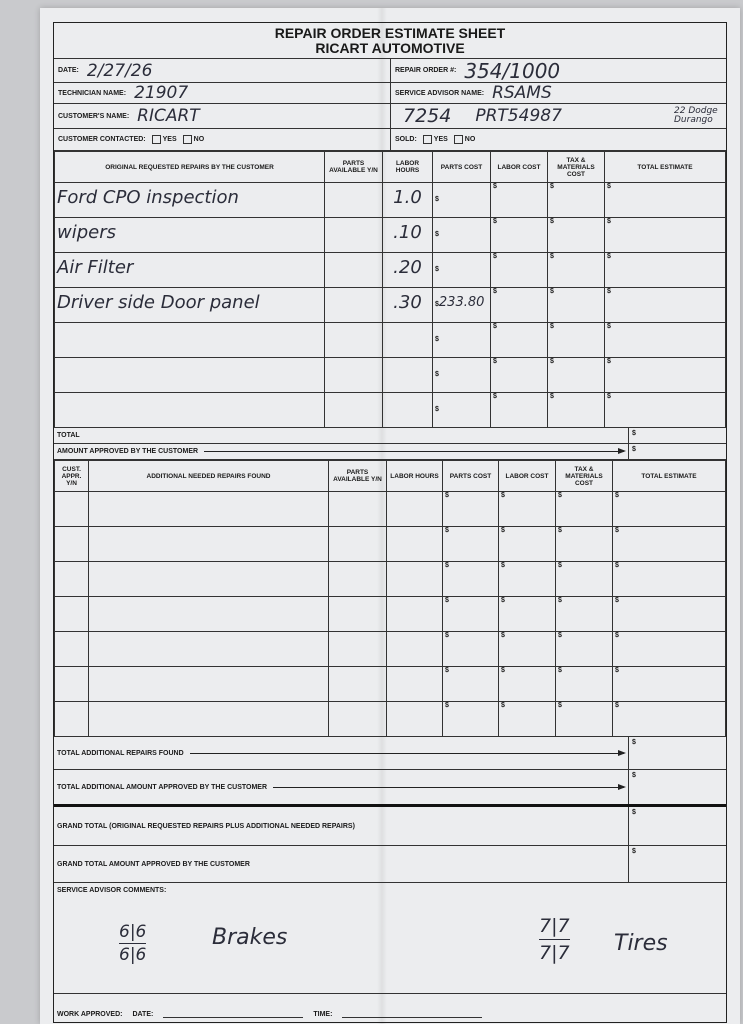  I want to click on column-header: LABOR COST, so click(527, 476).